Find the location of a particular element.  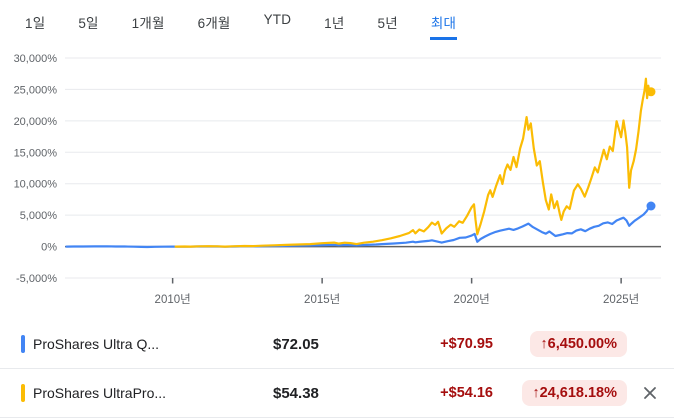

y-axis-label: 0% is located at coordinates (49, 248).